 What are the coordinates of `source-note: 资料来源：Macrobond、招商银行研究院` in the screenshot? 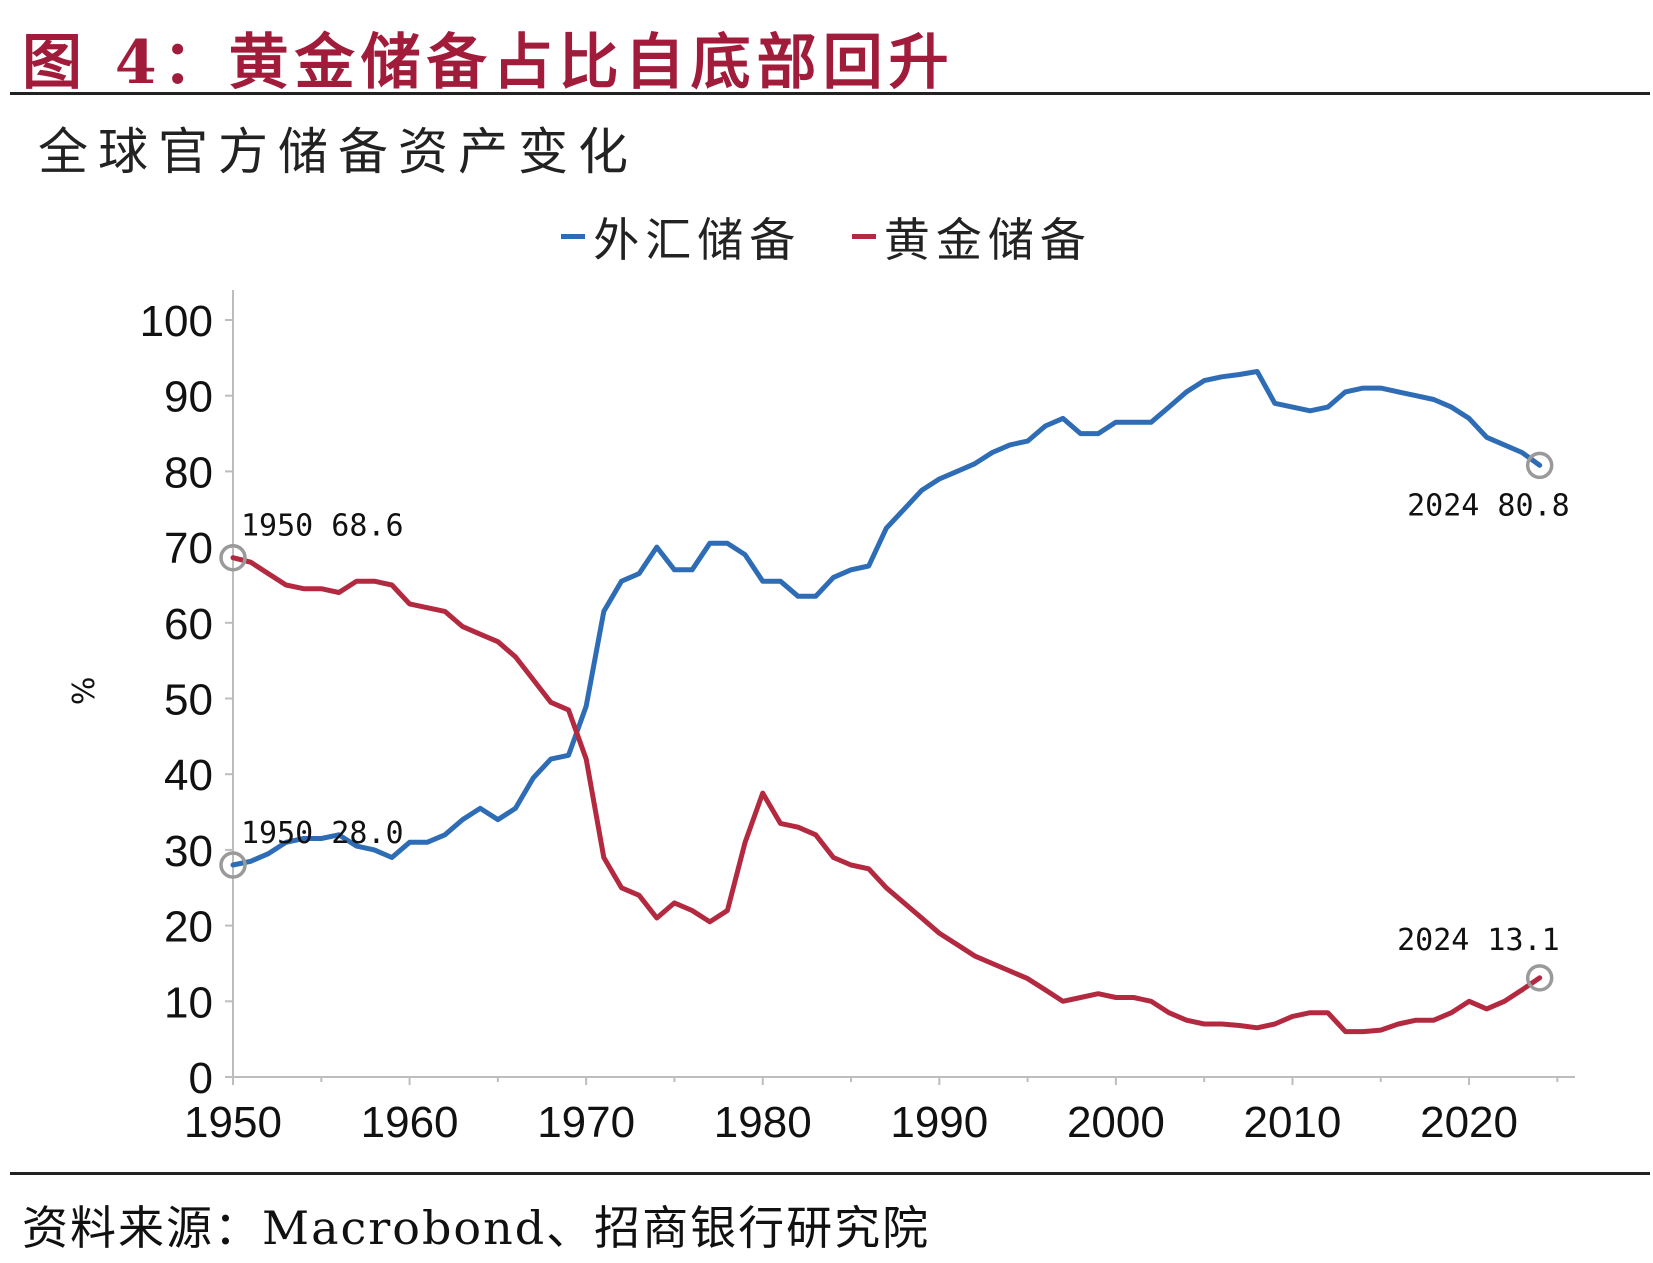 It's located at (476, 1228).